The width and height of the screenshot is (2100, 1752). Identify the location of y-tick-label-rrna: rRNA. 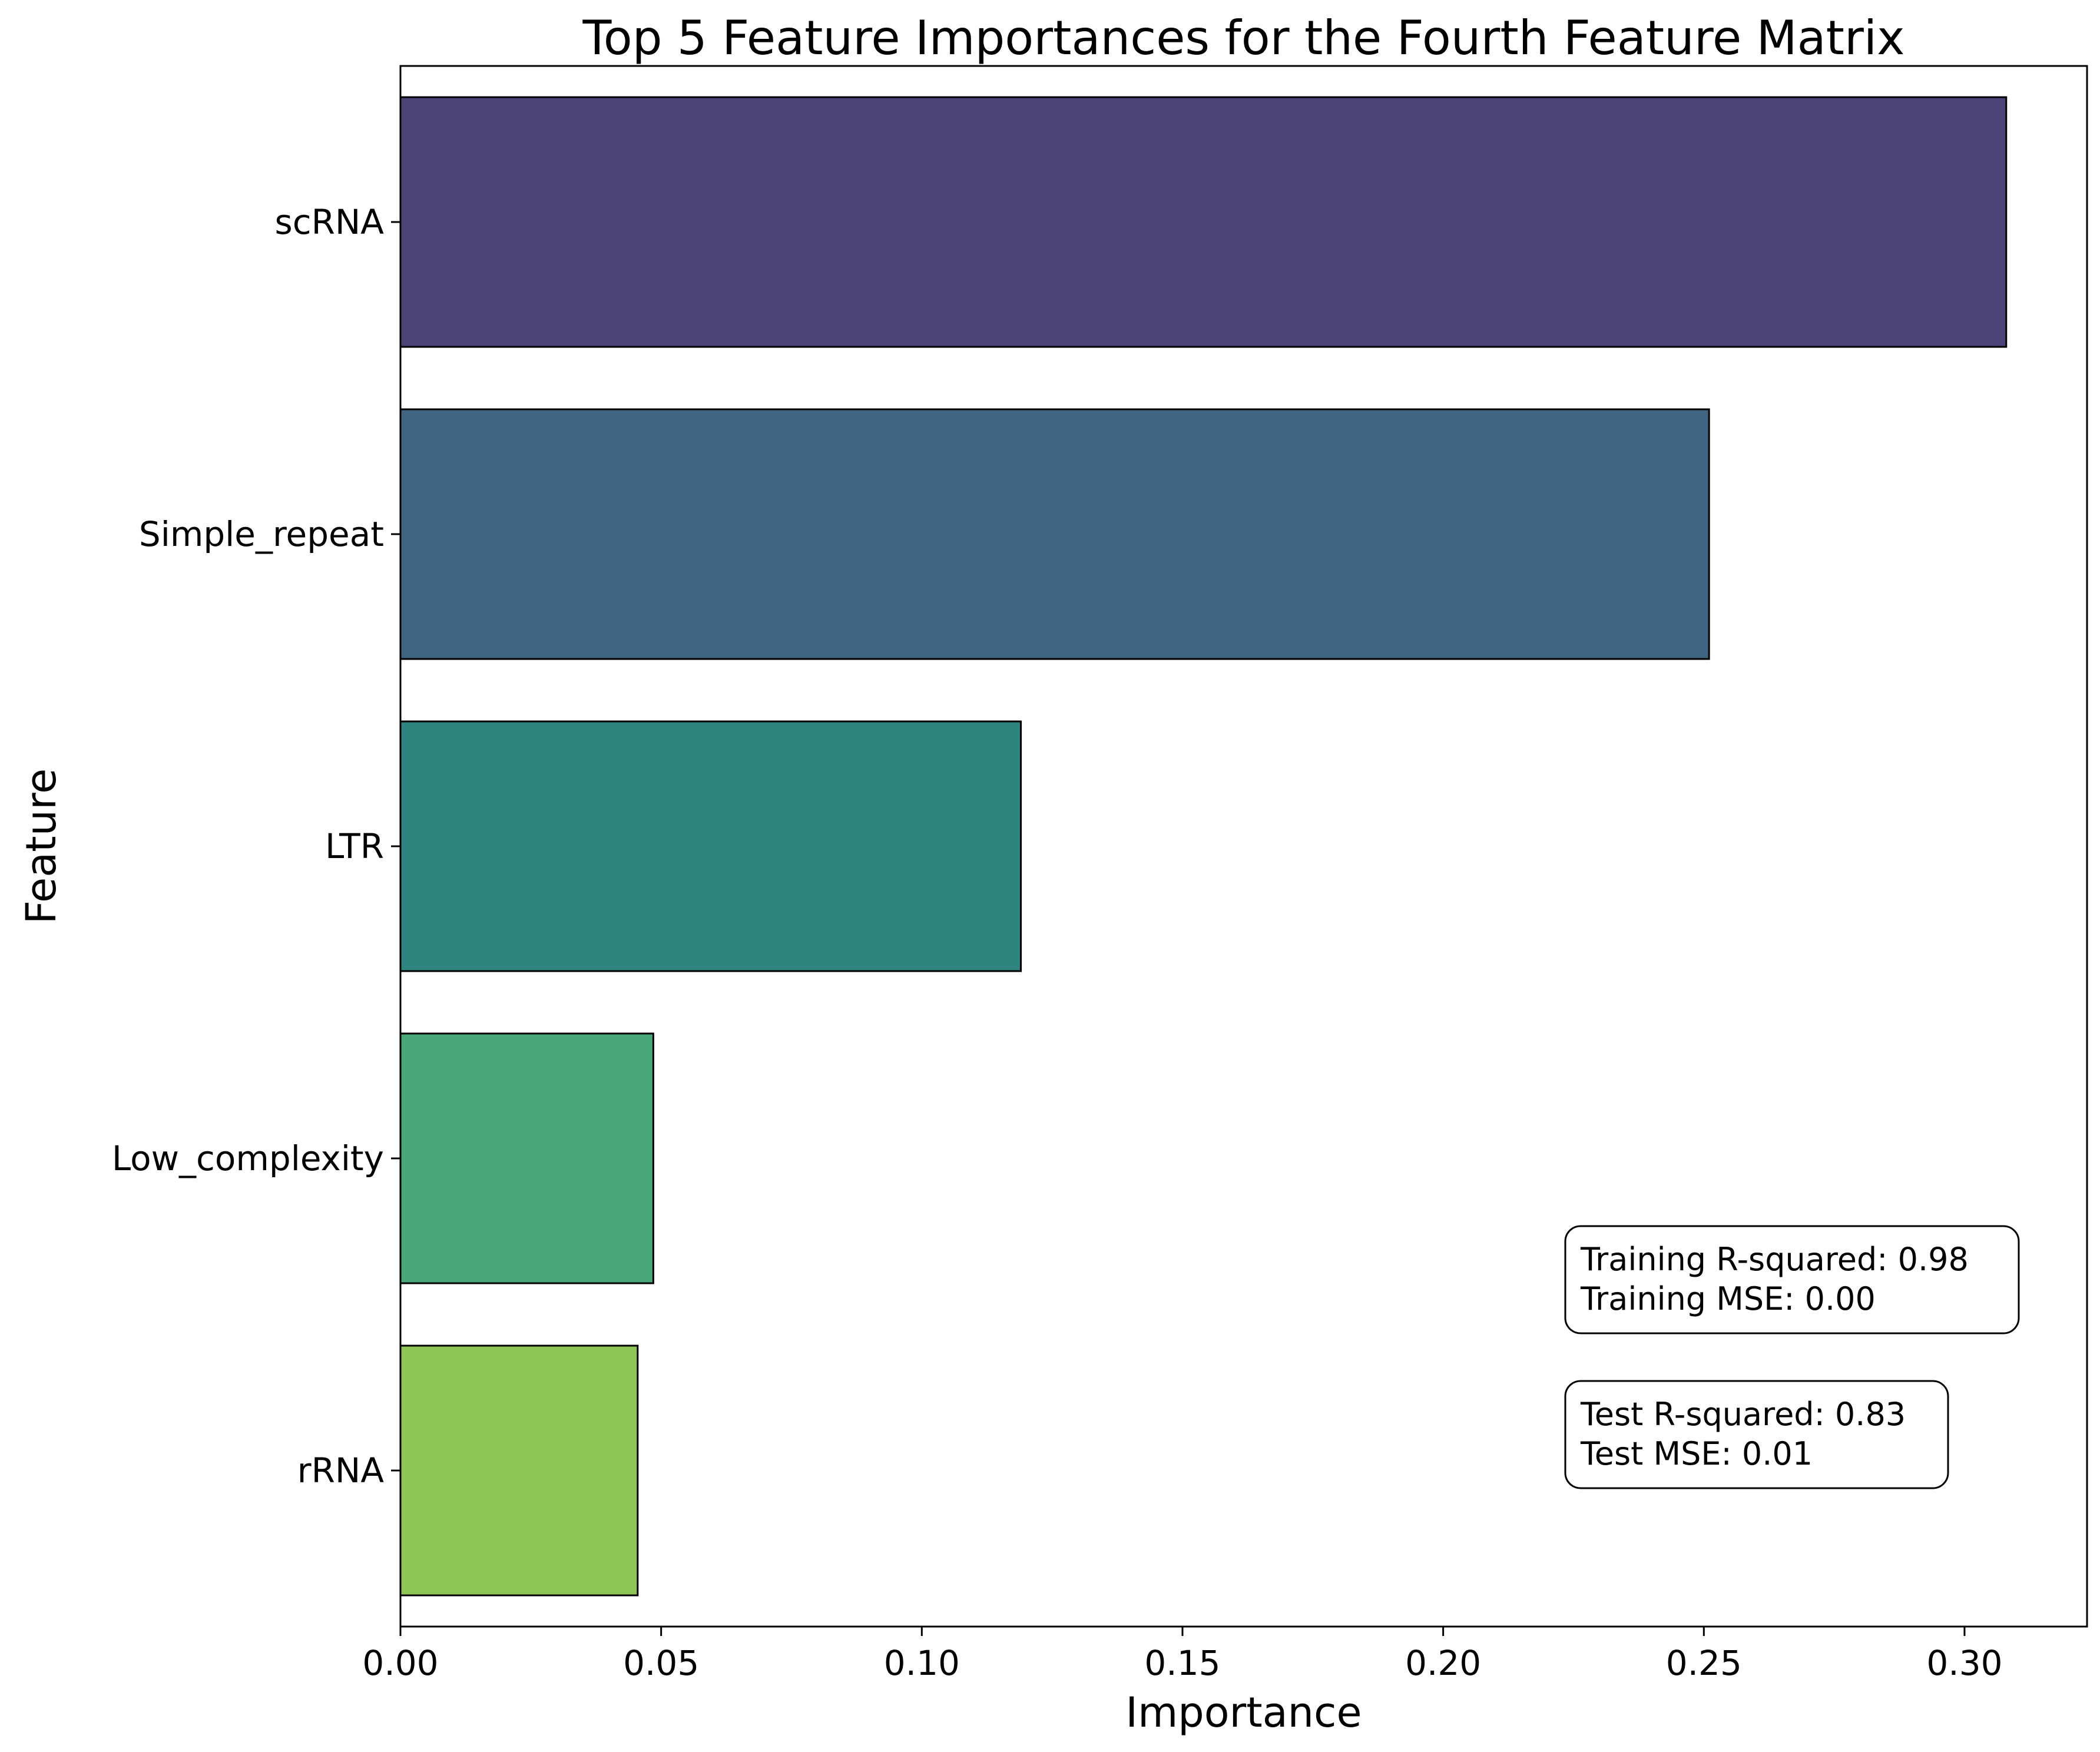
(341, 1470).